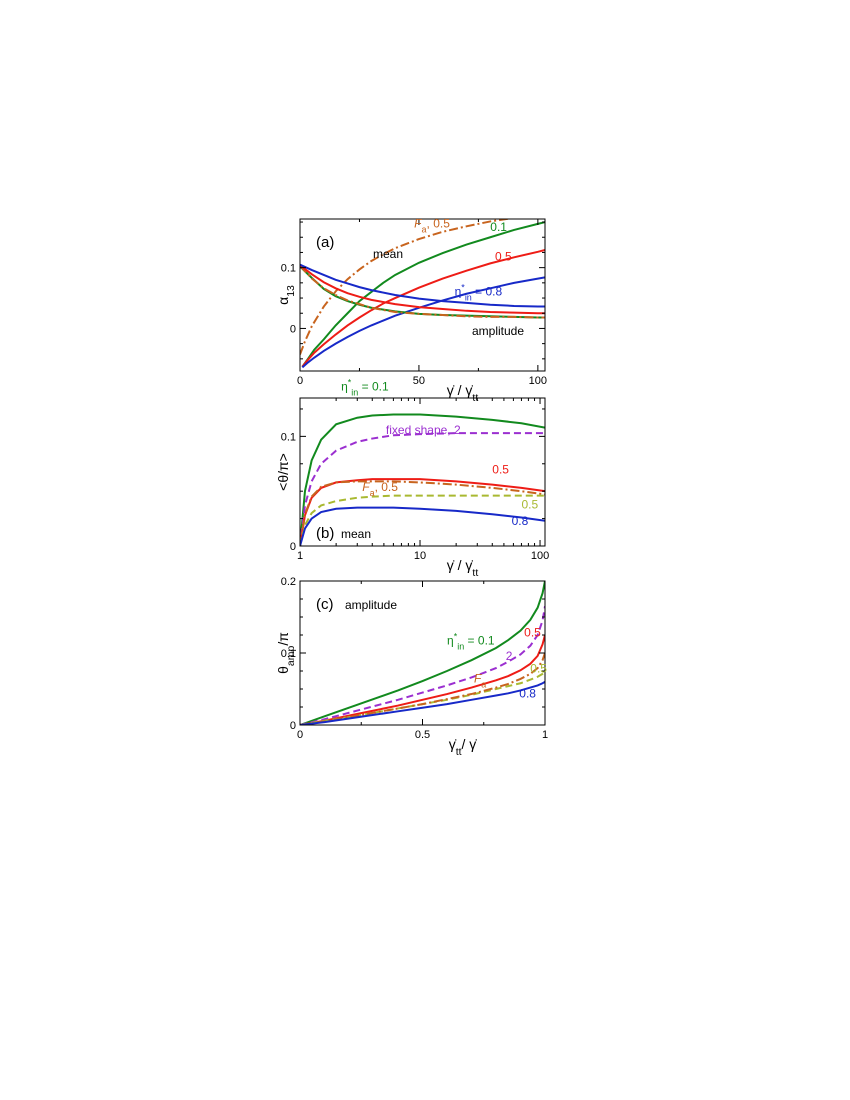 This screenshot has width=850, height=1100. Describe the element at coordinates (498, 227) in the screenshot. I see `series-annotation: 0.1` at that location.